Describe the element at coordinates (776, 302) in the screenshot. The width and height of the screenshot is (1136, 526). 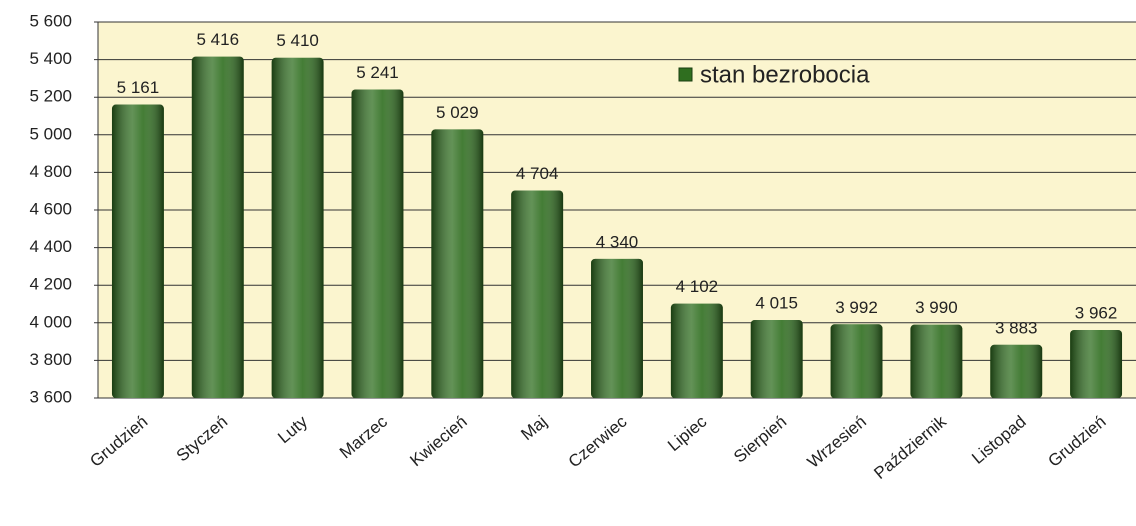
I see `data-label: 4 015` at that location.